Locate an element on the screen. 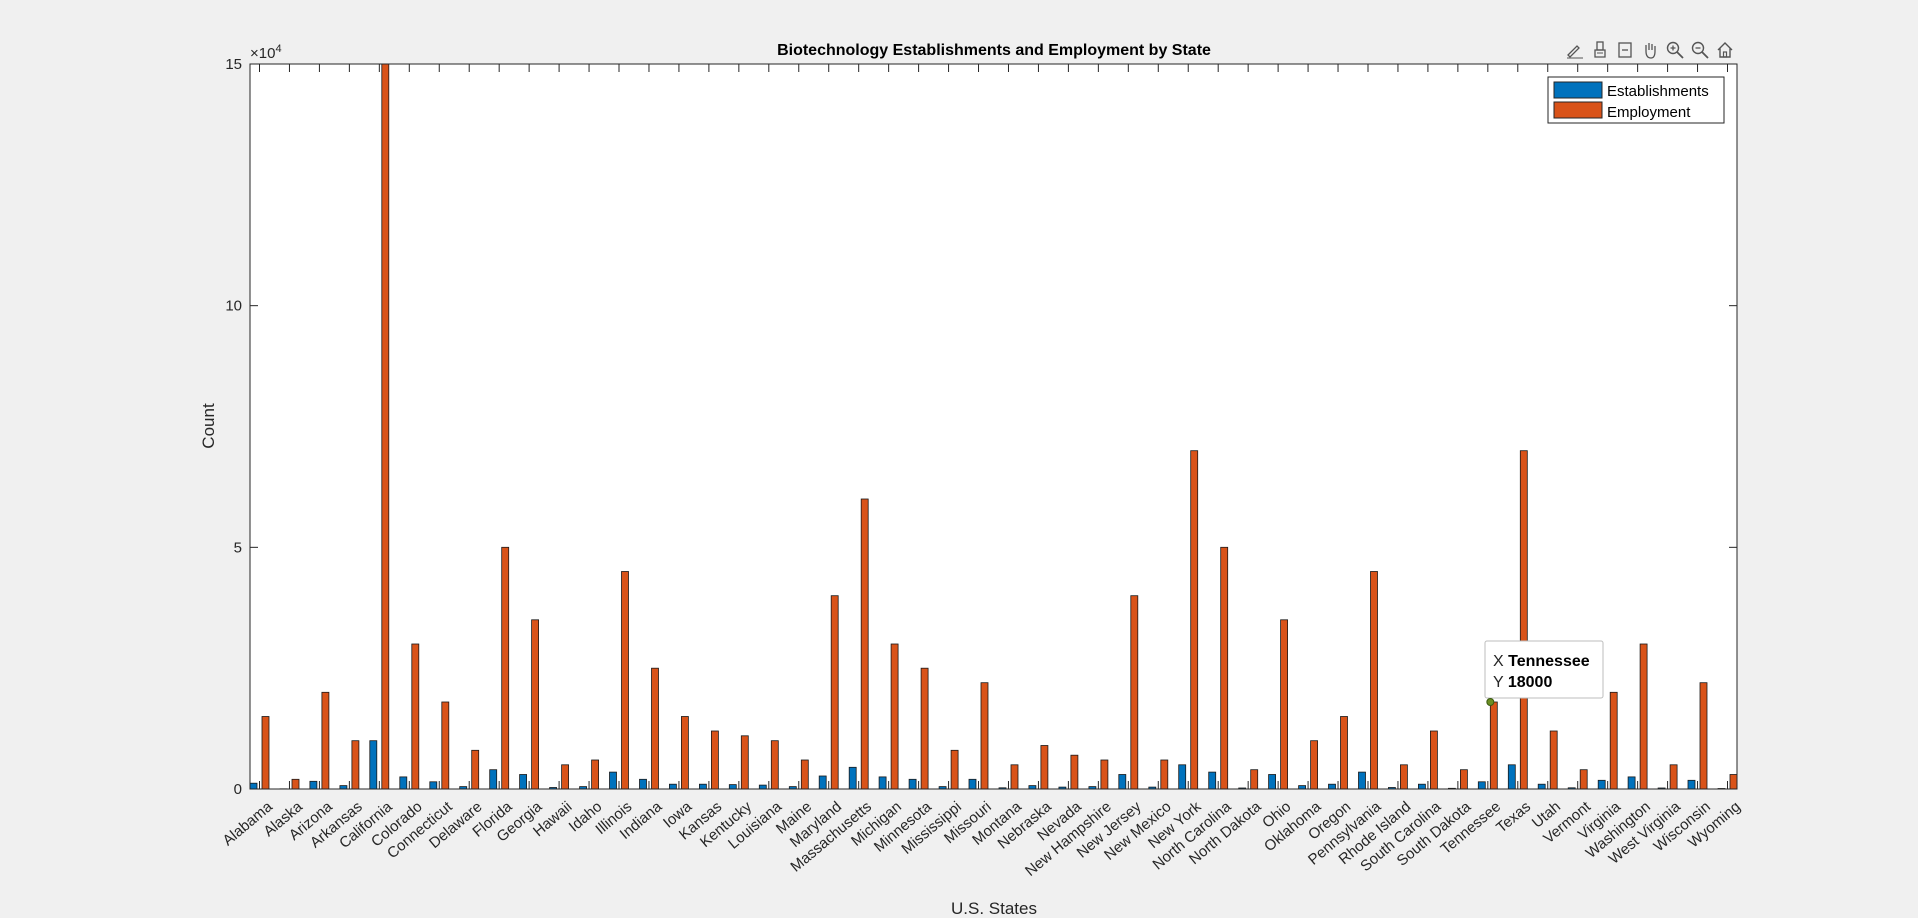 The image size is (1918, 918). bar-employment-north-dakota is located at coordinates (1254, 779).